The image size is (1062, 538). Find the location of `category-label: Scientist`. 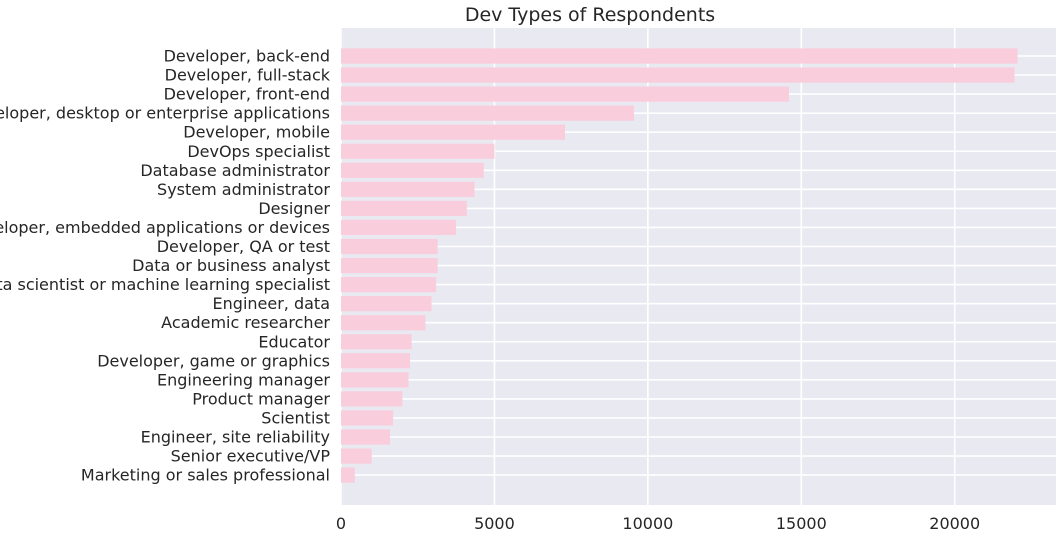

category-label: Scientist is located at coordinates (295, 417).